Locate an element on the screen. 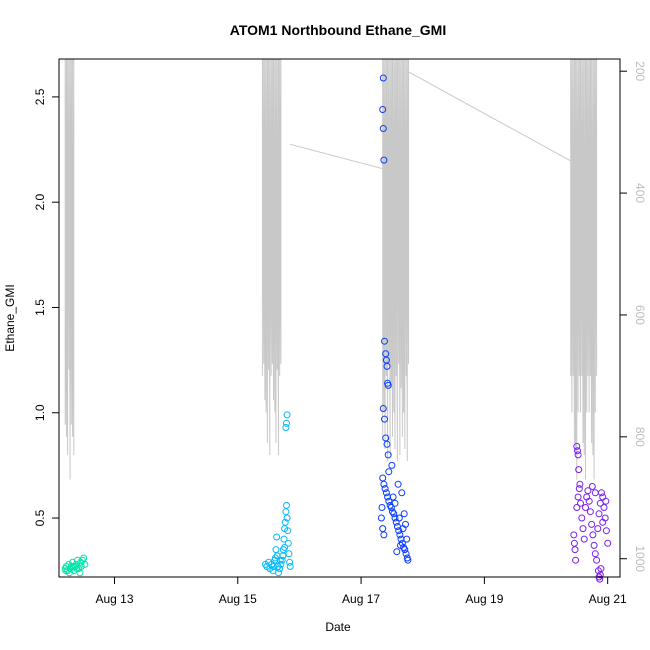 Image resolution: width=650 pixels, height=650 pixels. x-tick-label: Aug 17 is located at coordinates (361, 599).